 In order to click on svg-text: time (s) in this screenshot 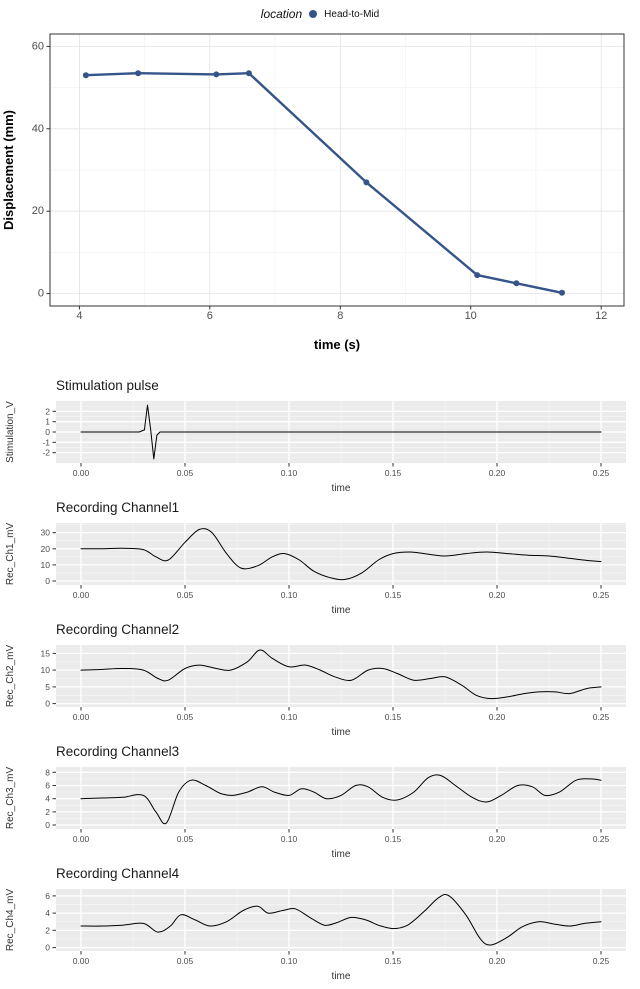, I will do `click(337, 344)`.